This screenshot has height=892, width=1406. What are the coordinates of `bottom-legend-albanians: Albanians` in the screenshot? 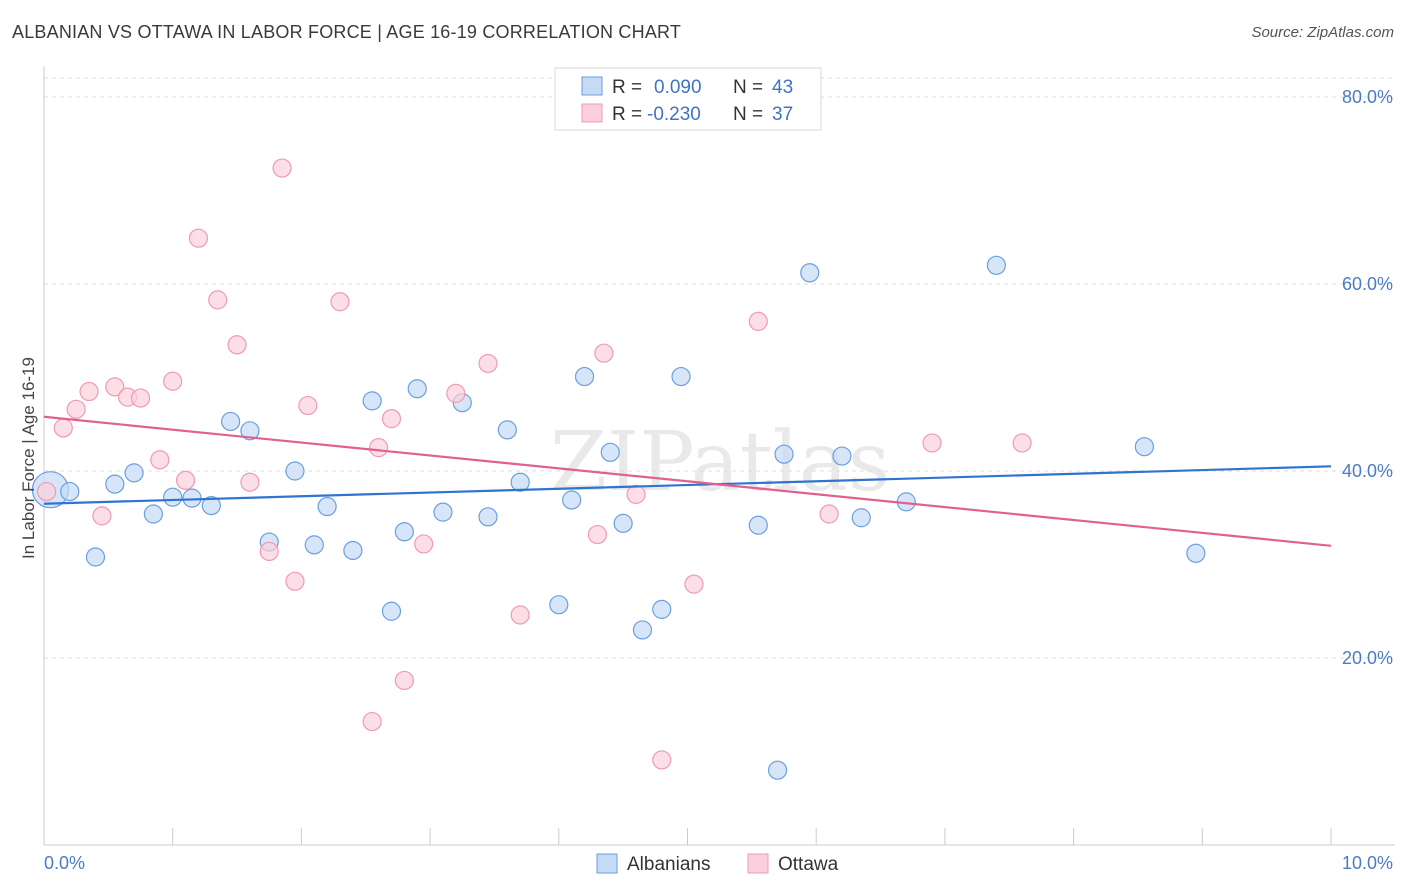 It's located at (668, 864).